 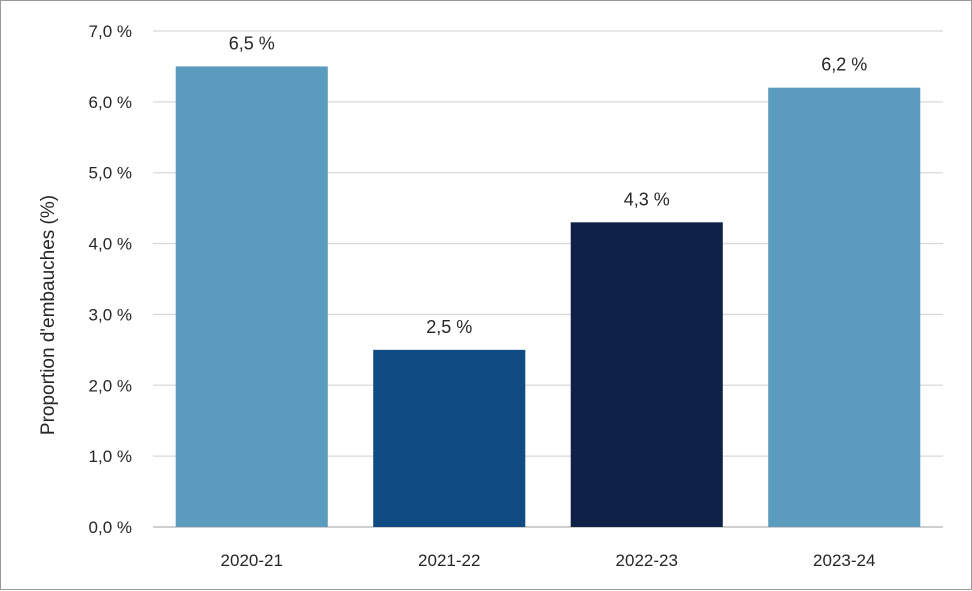 What do you see at coordinates (110, 173) in the screenshot?
I see `y-tick-label: 5,0 %` at bounding box center [110, 173].